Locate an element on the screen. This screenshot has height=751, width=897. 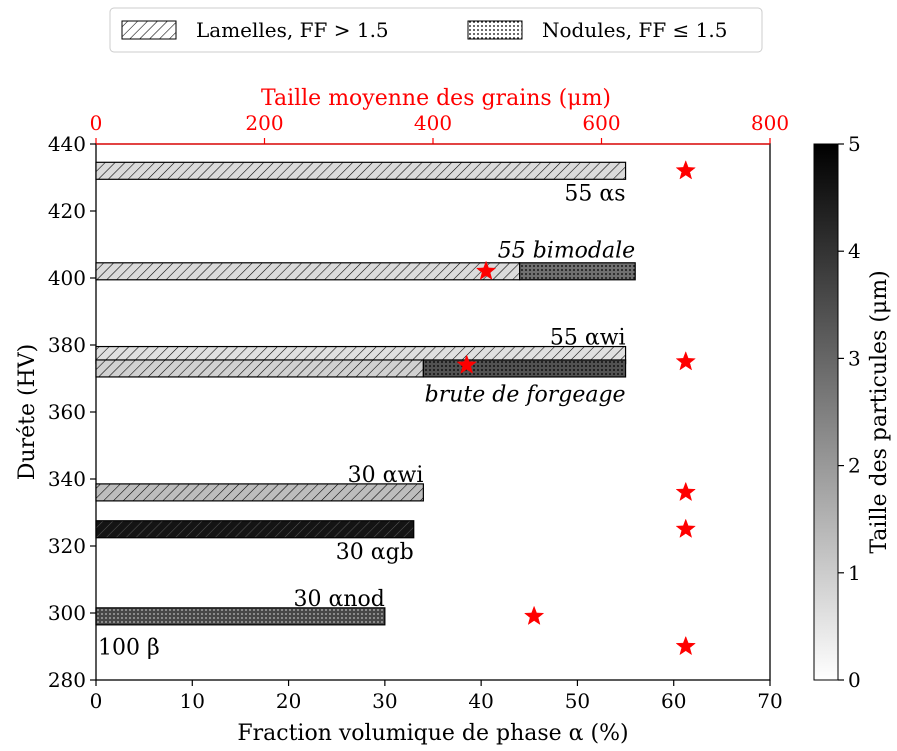
x-tick-label: 70 is located at coordinates (769, 701).